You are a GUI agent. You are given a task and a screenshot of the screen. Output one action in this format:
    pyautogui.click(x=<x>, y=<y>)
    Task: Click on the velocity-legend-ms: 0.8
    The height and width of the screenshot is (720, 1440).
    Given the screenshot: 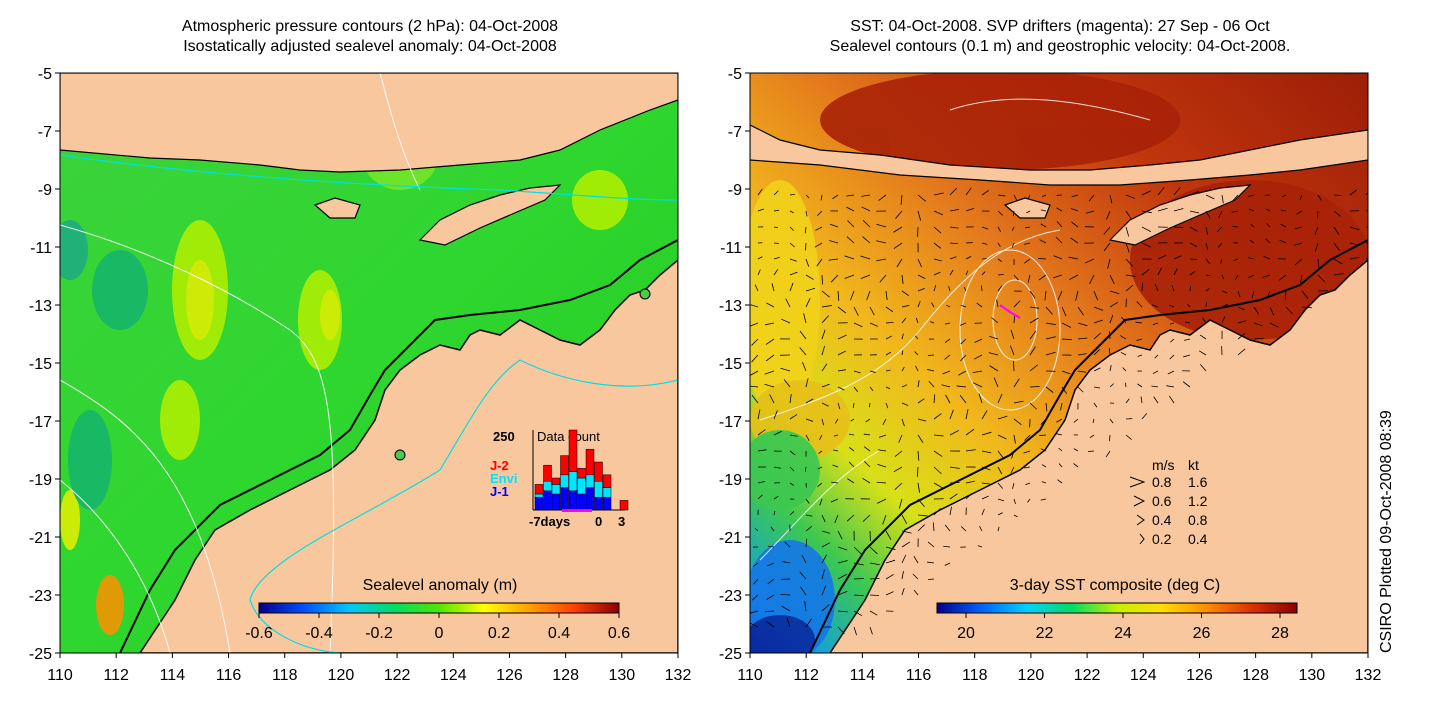 What is the action you would take?
    pyautogui.click(x=1162, y=482)
    